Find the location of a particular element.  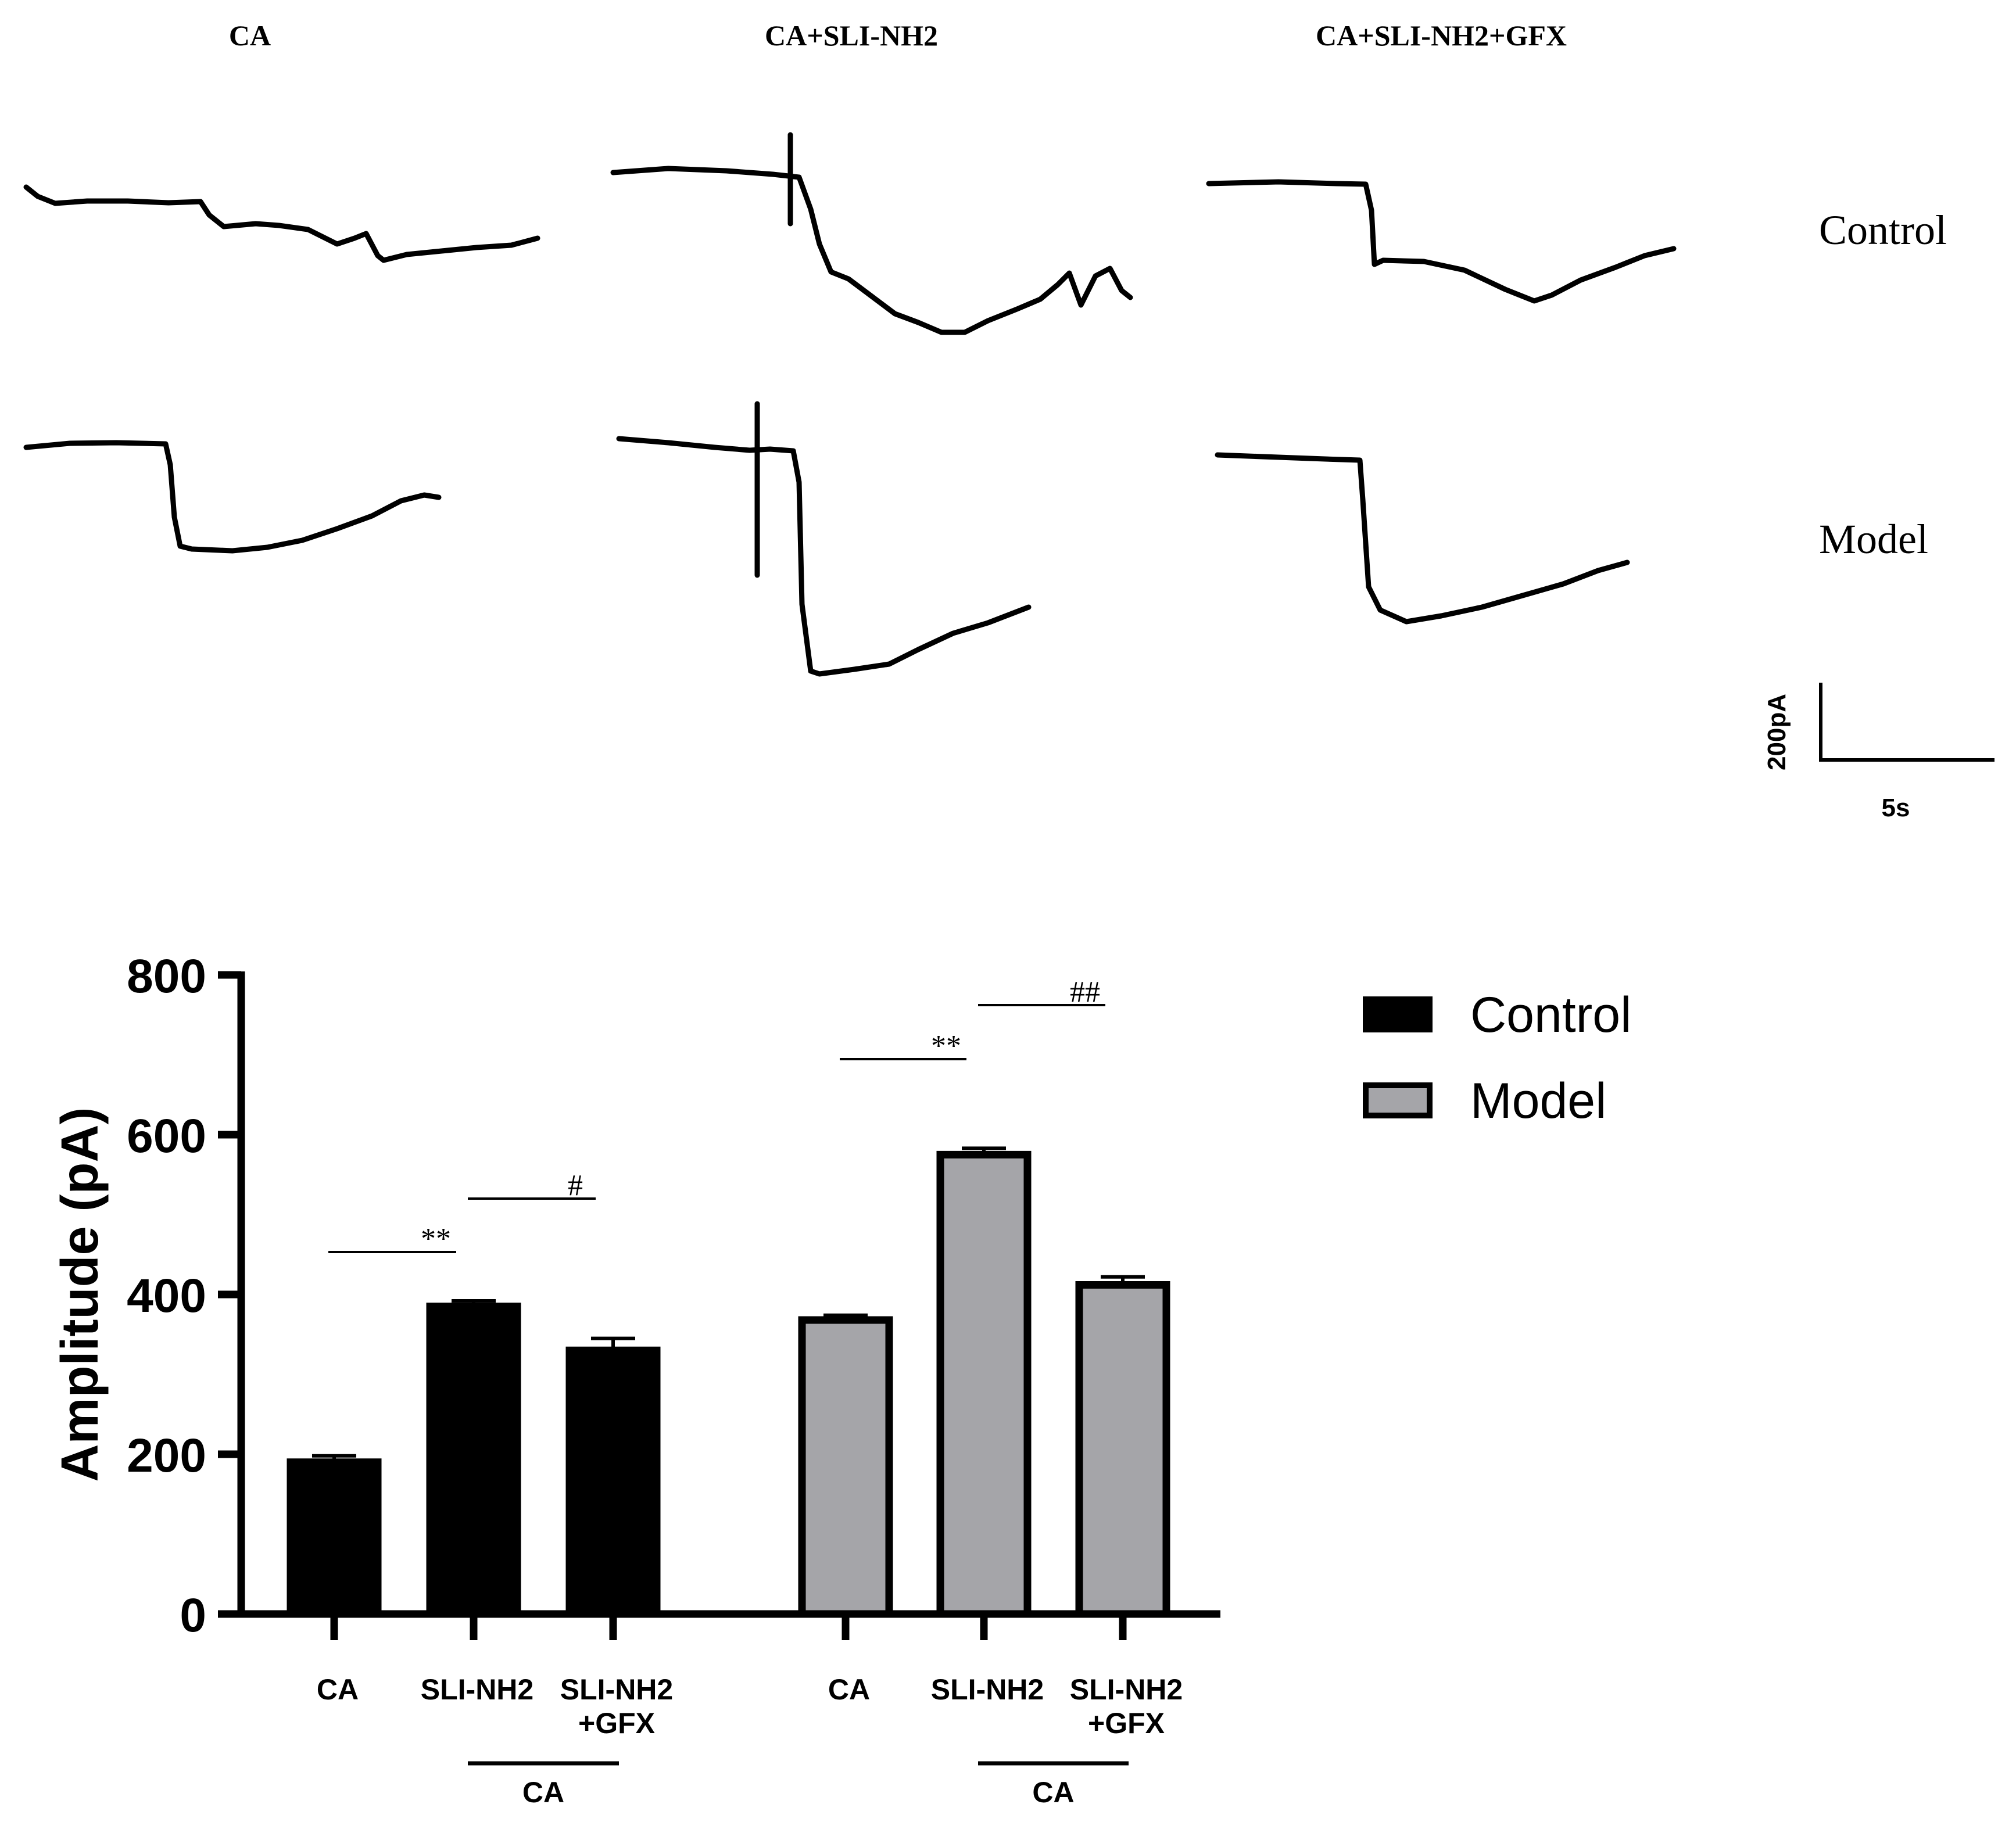

column-title-ca-sli-gfx: CA+SLI-NH2+GFX is located at coordinates (1441, 36).